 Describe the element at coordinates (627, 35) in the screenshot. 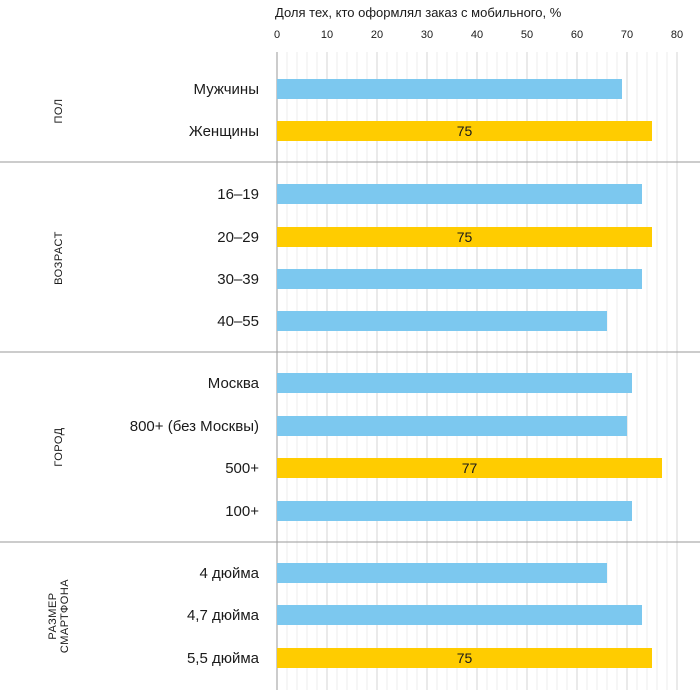

I see `x-tick-label: 70` at that location.